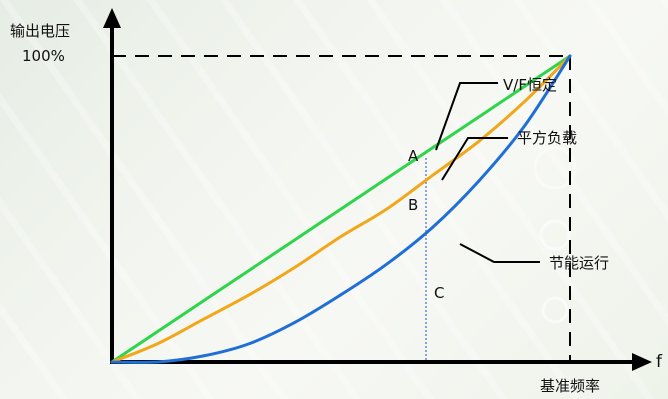  I want to click on series-label-vf: V/F恒定, so click(530, 85).